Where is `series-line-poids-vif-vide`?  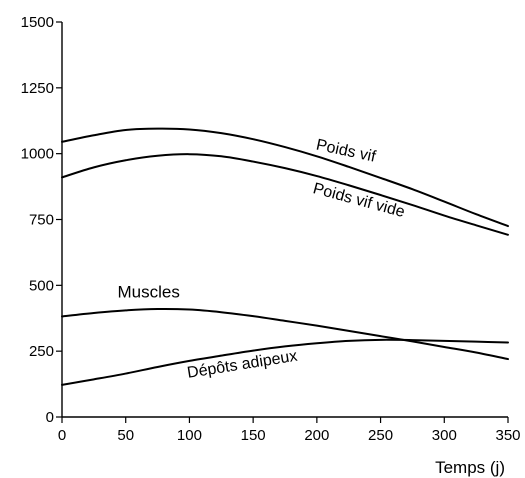 series-line-poids-vif-vide is located at coordinates (285, 194).